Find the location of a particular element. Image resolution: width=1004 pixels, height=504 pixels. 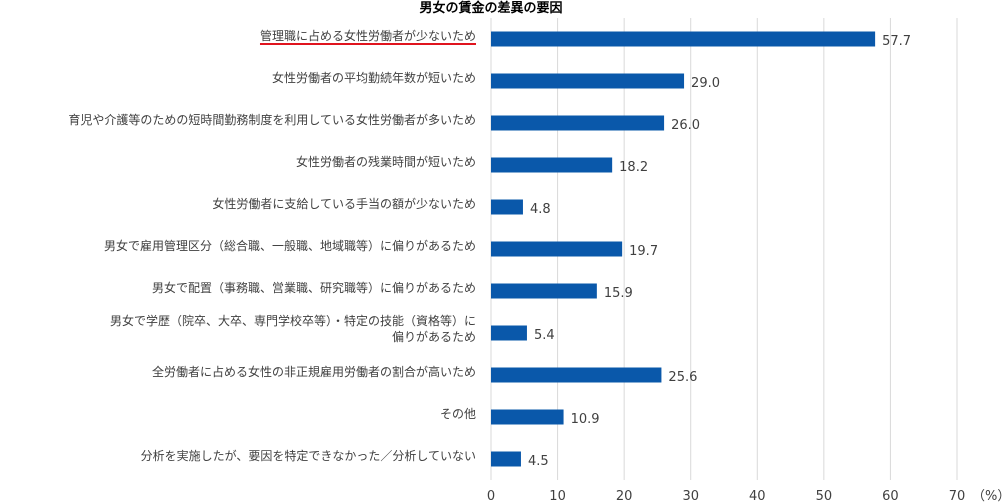

x-tick-label-60: 60 is located at coordinates (890, 496).